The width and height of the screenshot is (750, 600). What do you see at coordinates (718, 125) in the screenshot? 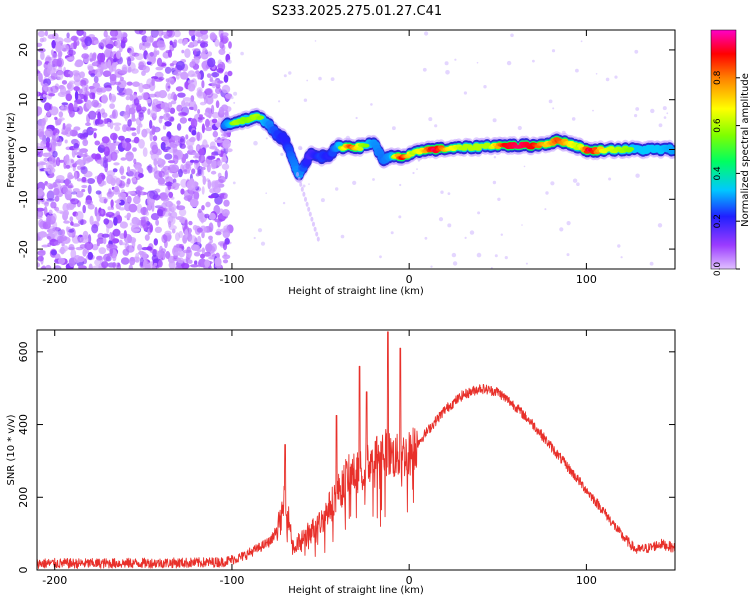
I see `colorbar-tick-label: 0.6` at bounding box center [718, 125].